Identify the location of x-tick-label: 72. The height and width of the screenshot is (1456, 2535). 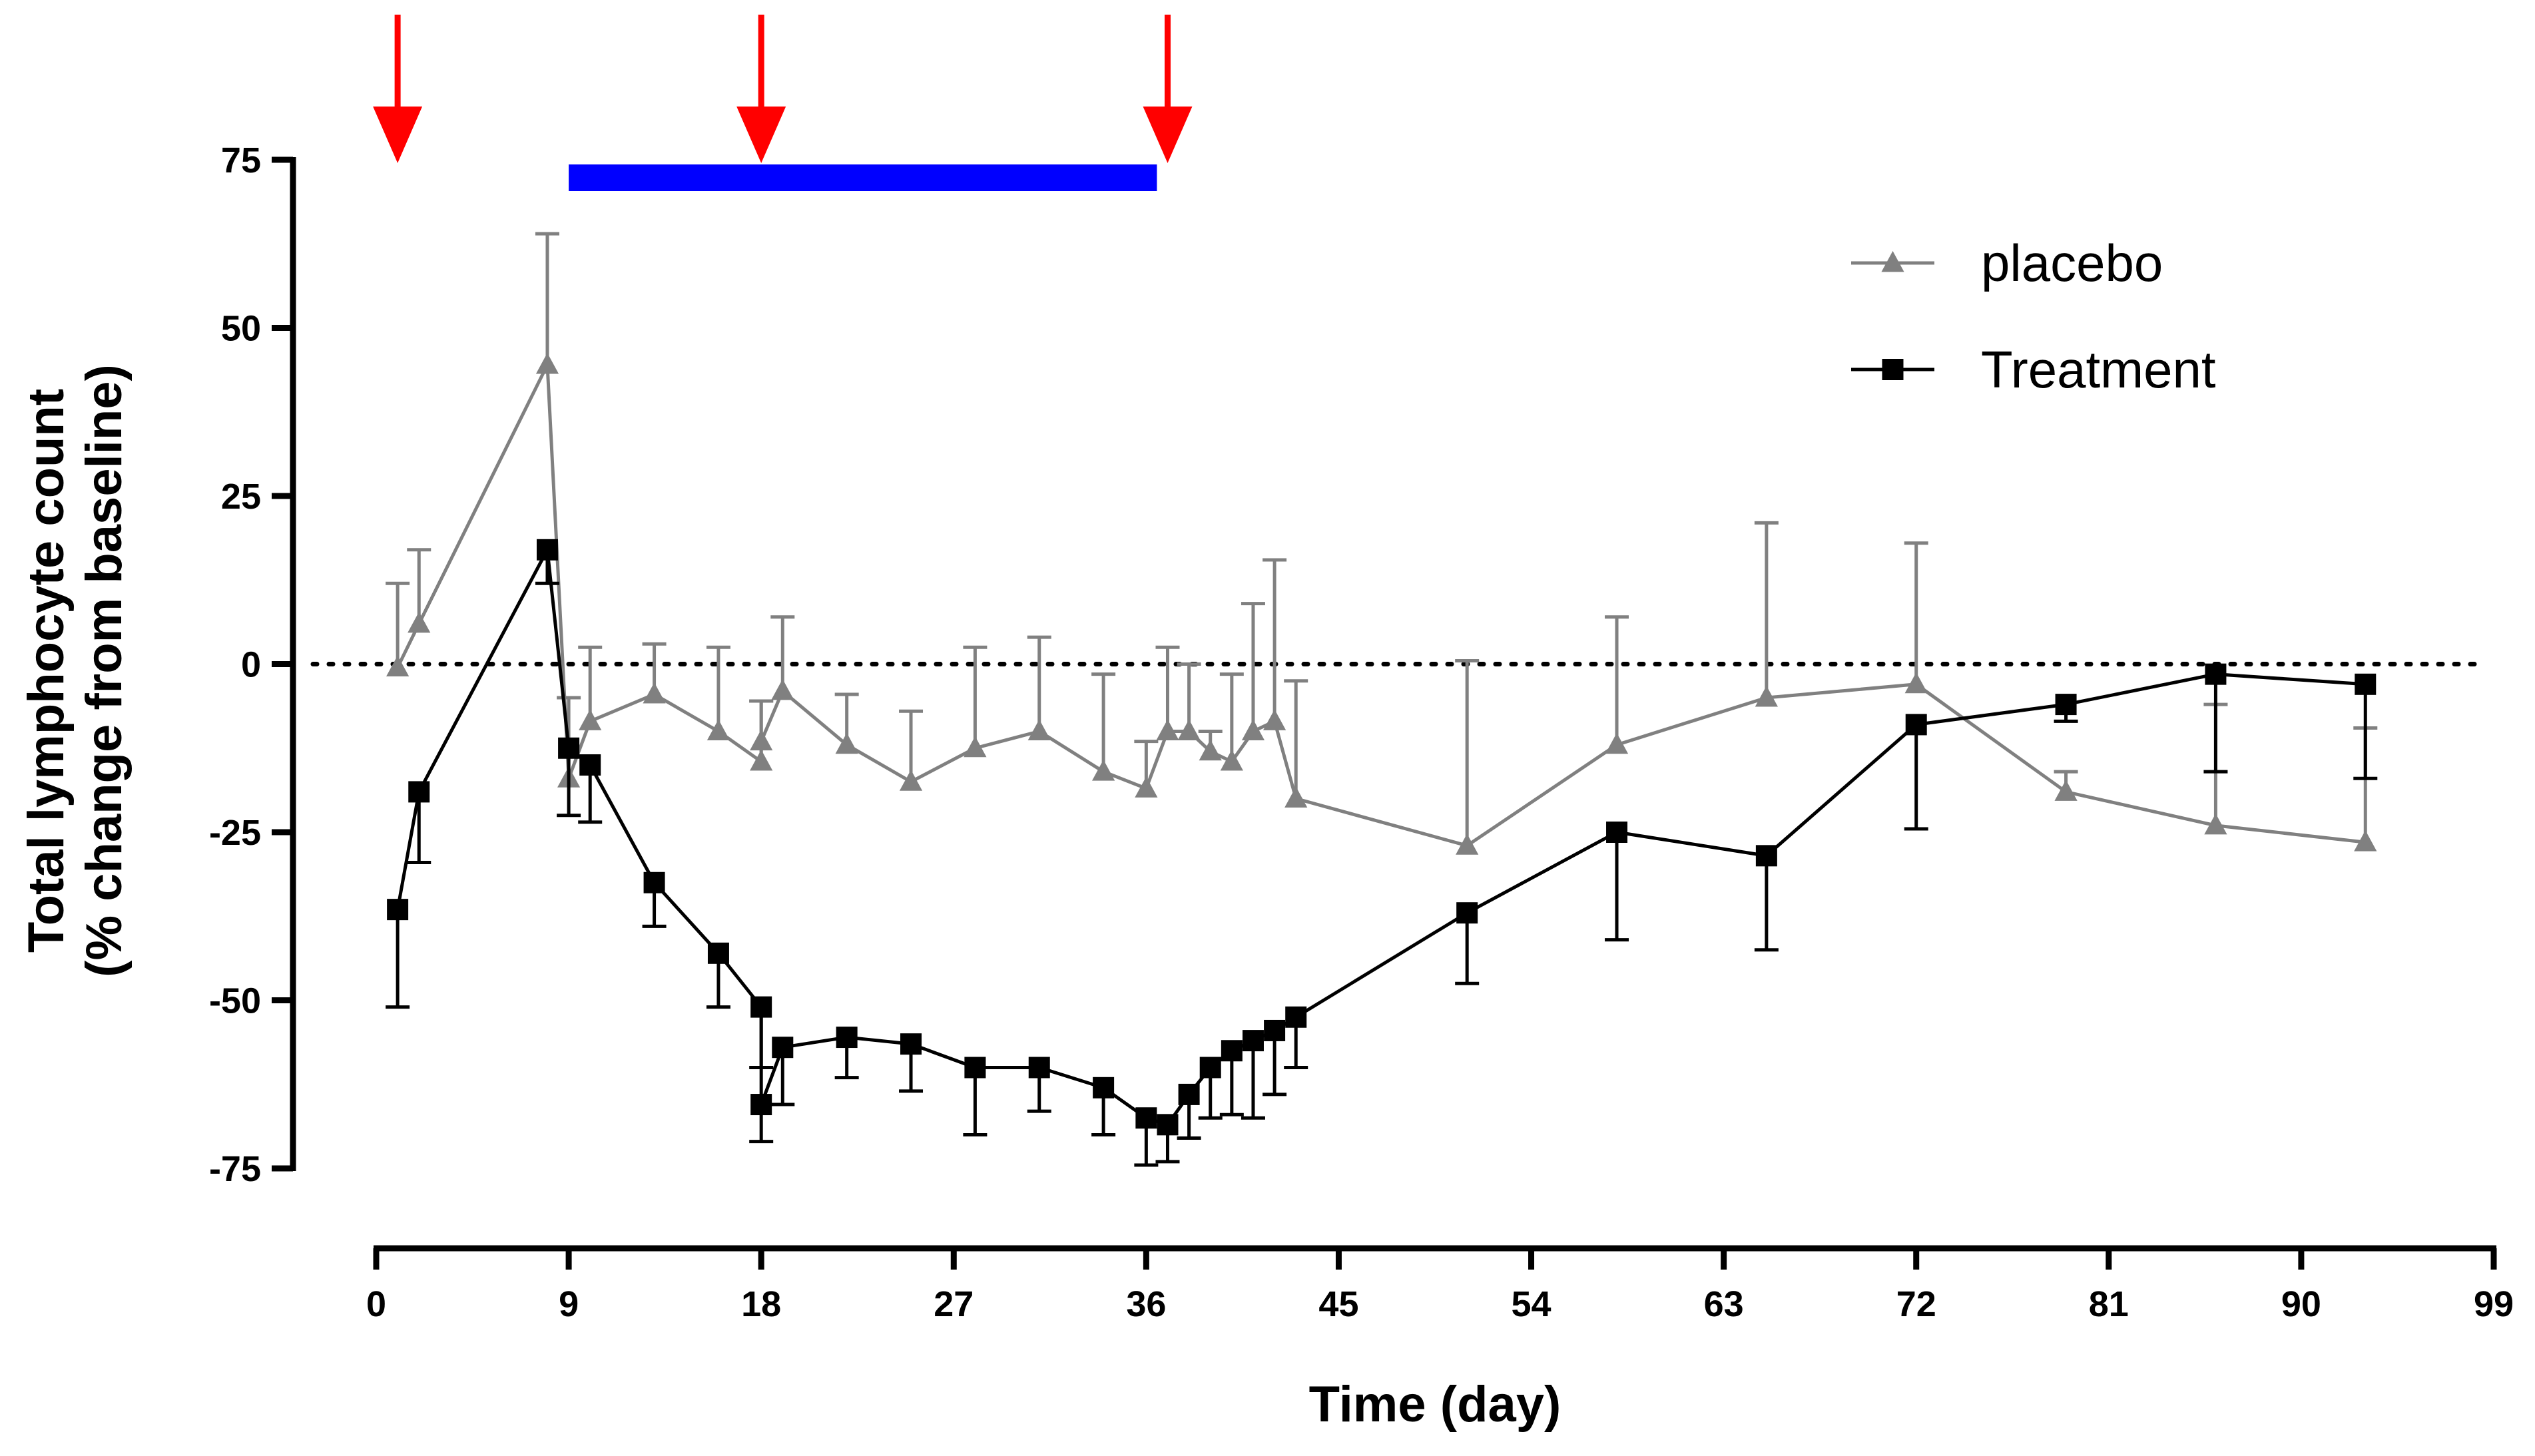
(1916, 1304).